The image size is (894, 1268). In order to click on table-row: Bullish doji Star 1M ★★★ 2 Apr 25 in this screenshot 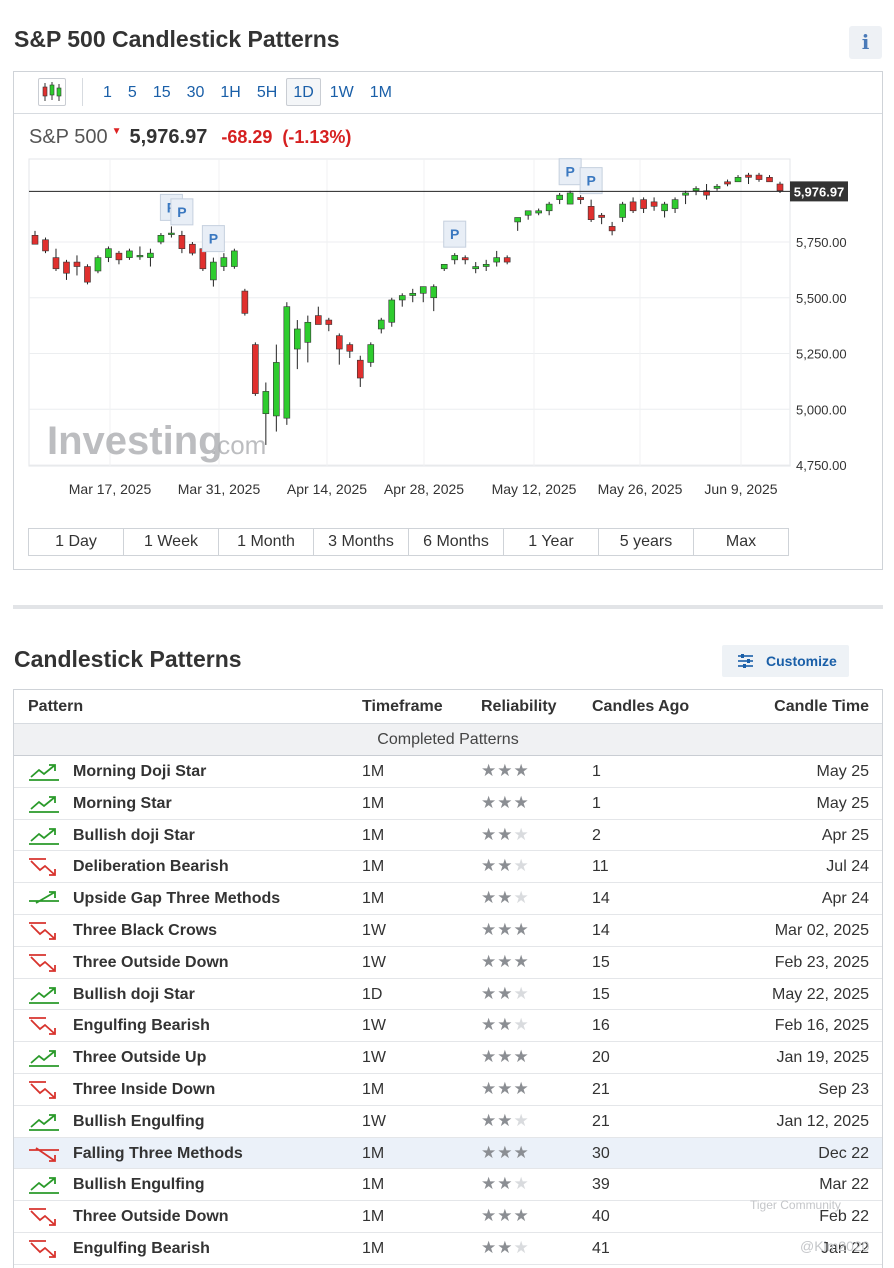, I will do `click(448, 836)`.